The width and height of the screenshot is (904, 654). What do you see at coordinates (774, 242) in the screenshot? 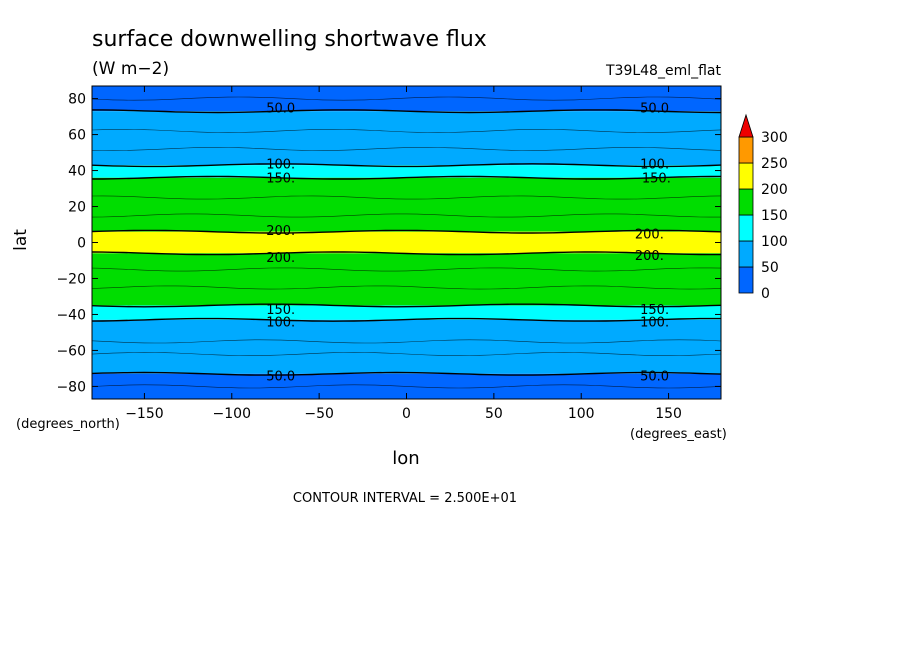
I see `colorbar-label: 100` at bounding box center [774, 242].